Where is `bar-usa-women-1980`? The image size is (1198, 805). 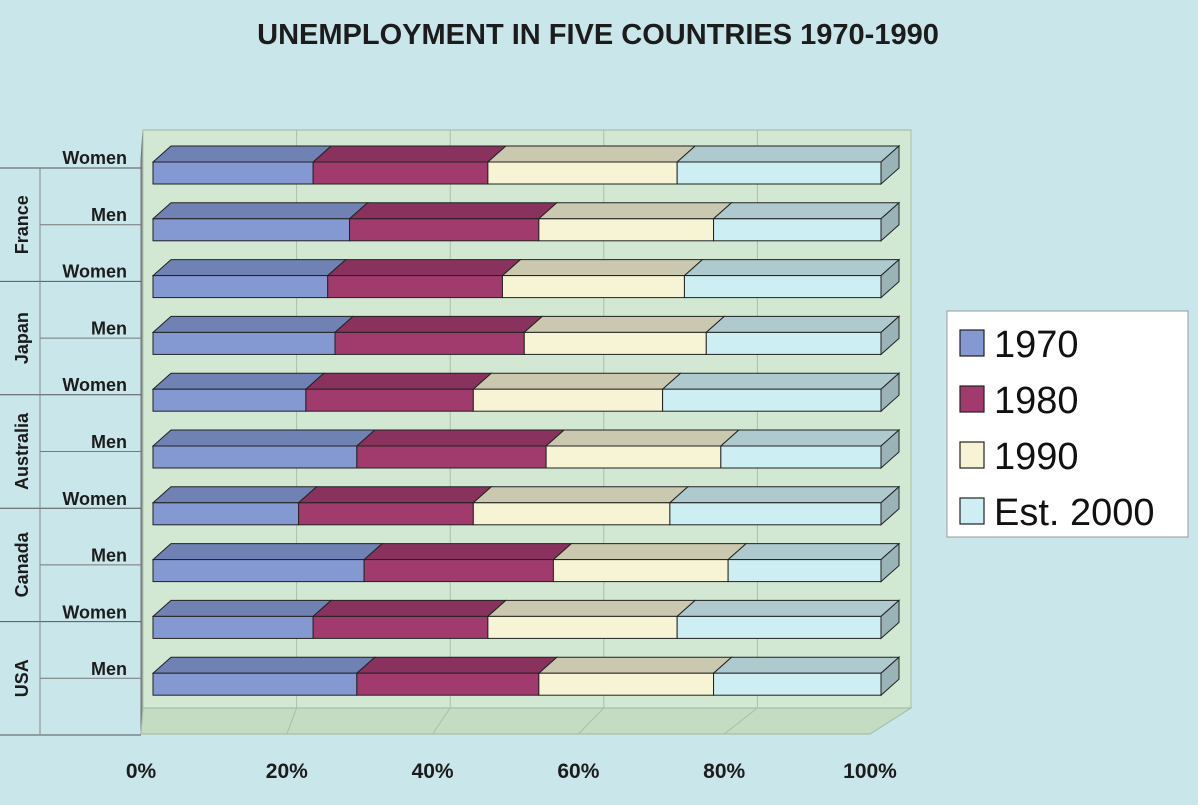
bar-usa-women-1980 is located at coordinates (409, 619).